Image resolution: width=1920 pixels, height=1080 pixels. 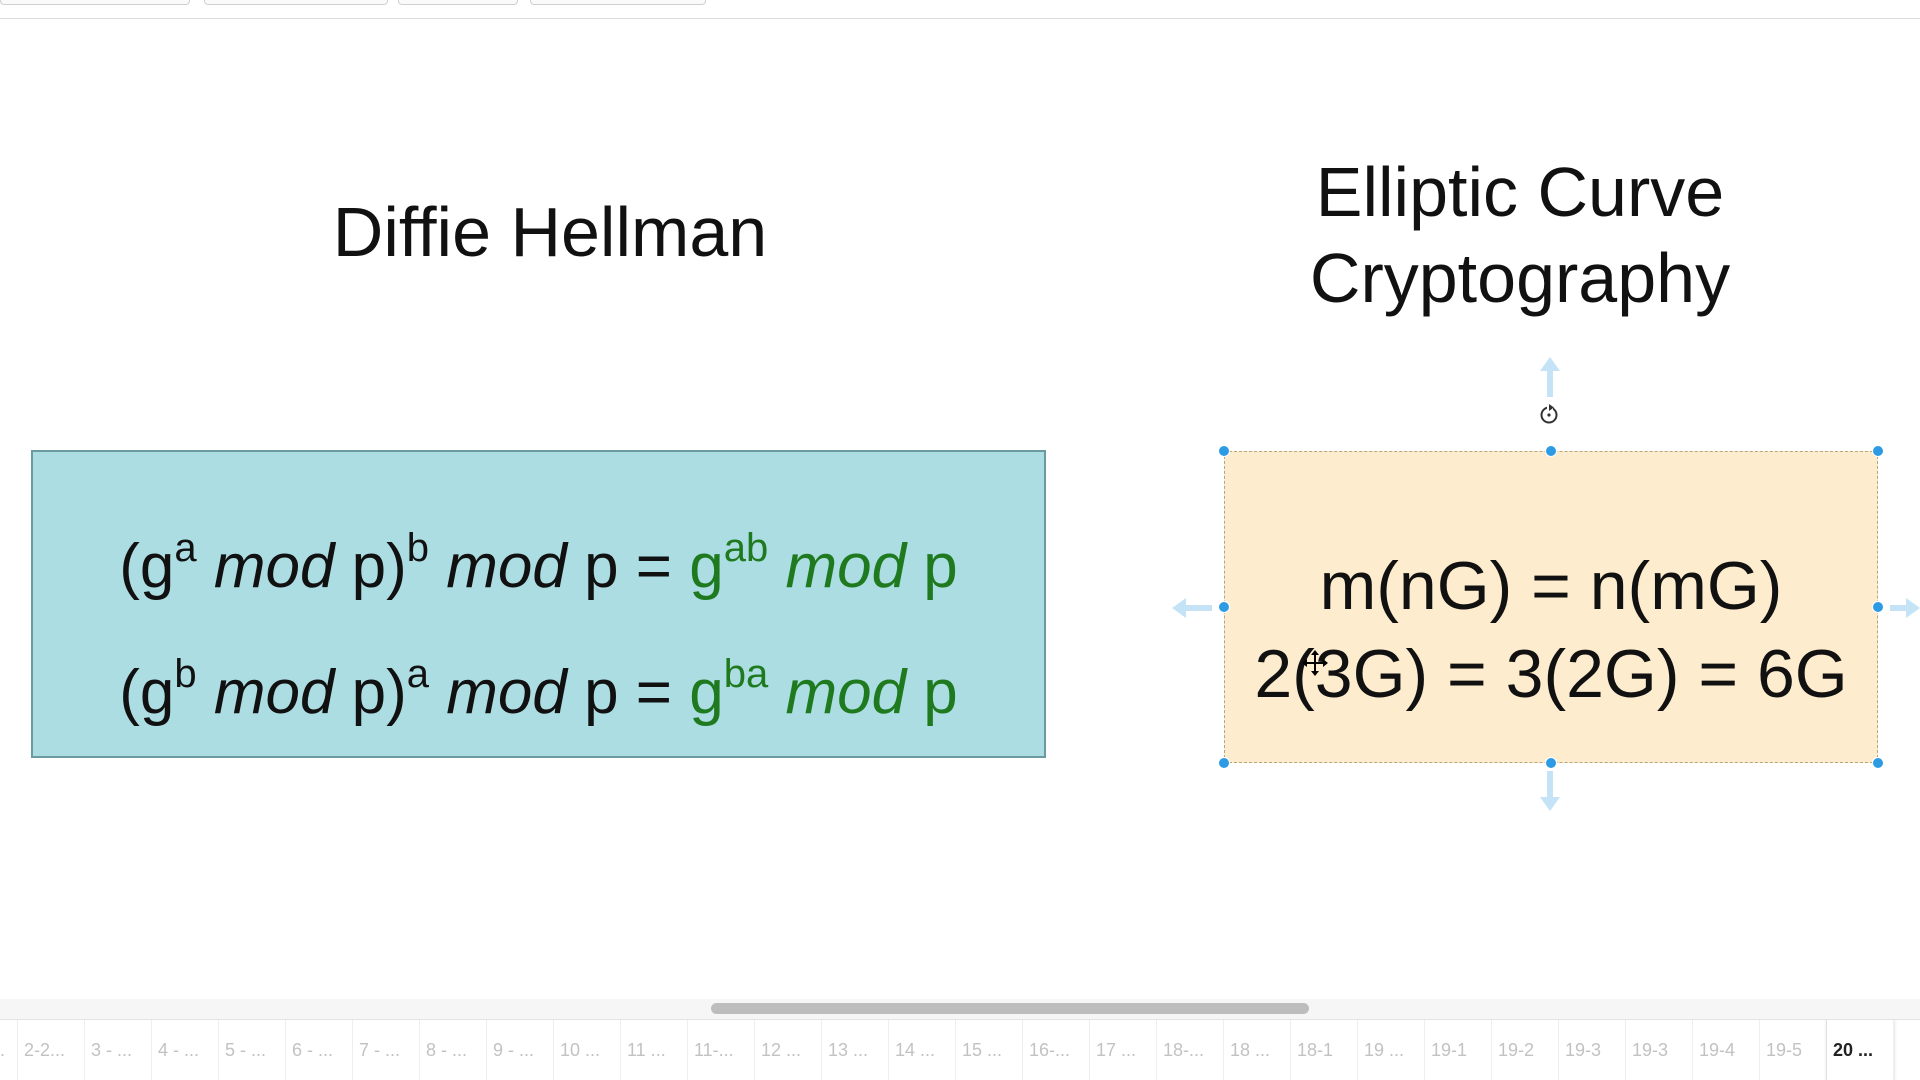 I want to click on dh-l2-exp2: a, so click(x=418, y=674).